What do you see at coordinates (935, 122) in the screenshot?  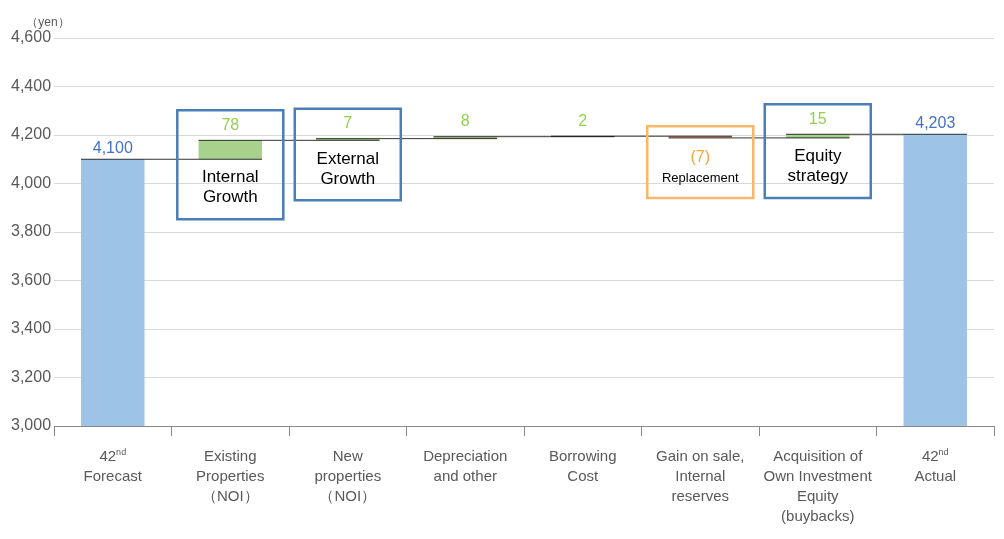 I see `data-label: 4,203` at bounding box center [935, 122].